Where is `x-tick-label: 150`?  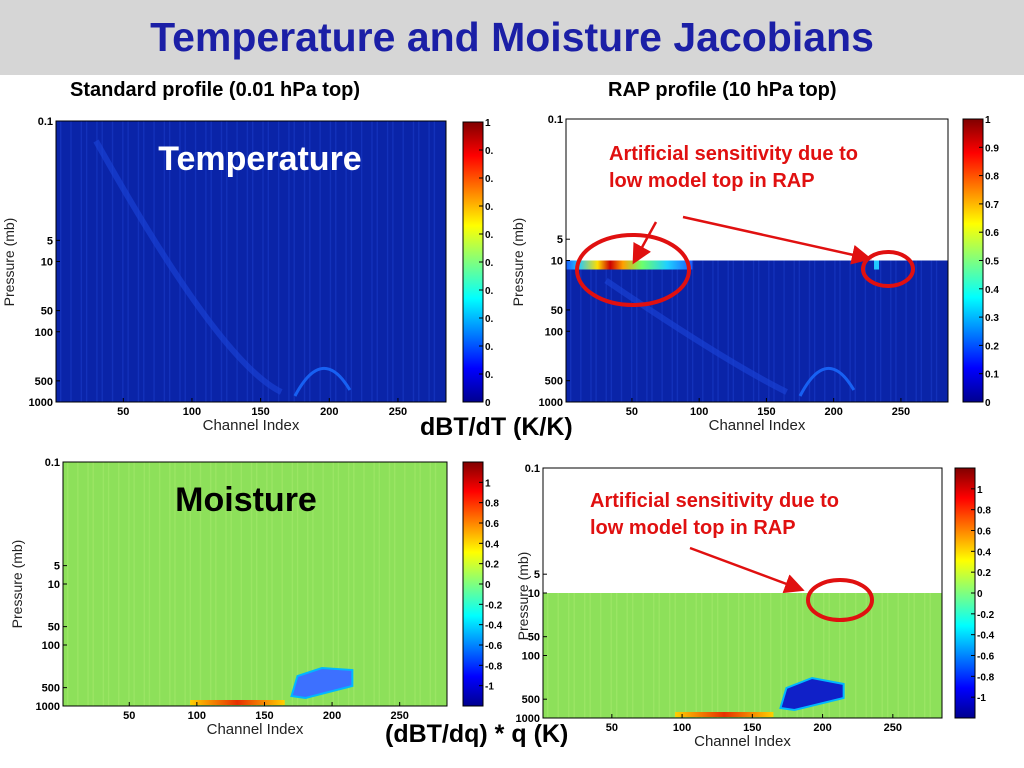
x-tick-label: 150 is located at coordinates (766, 412).